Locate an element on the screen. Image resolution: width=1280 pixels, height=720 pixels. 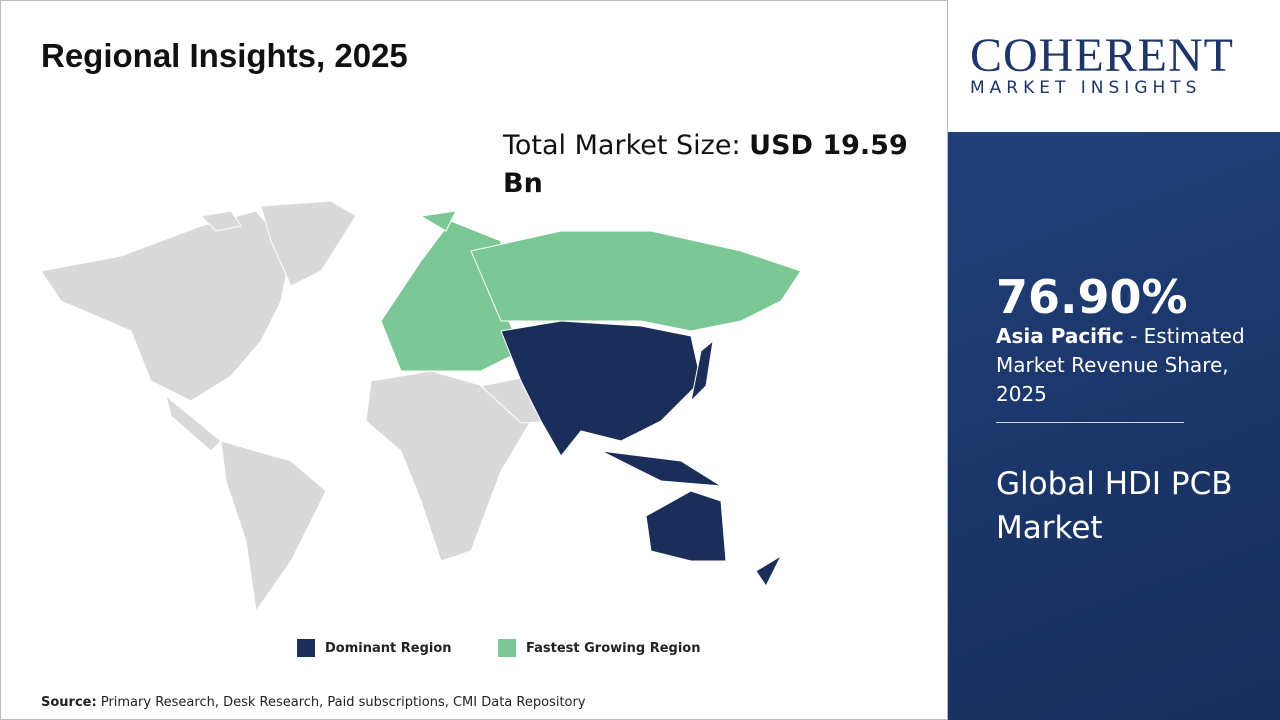
source-label: Source: is located at coordinates (69, 702).